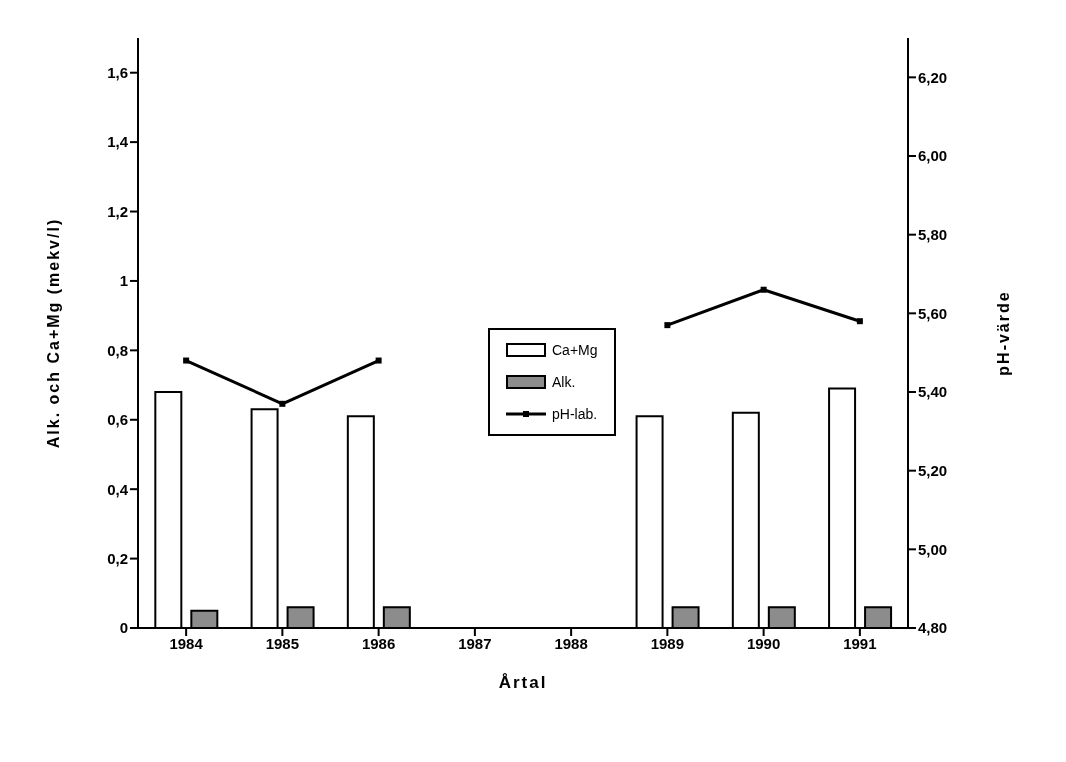 The width and height of the screenshot is (1066, 762). Describe the element at coordinates (117, 350) in the screenshot. I see `y-tick-label: 0,8` at that location.